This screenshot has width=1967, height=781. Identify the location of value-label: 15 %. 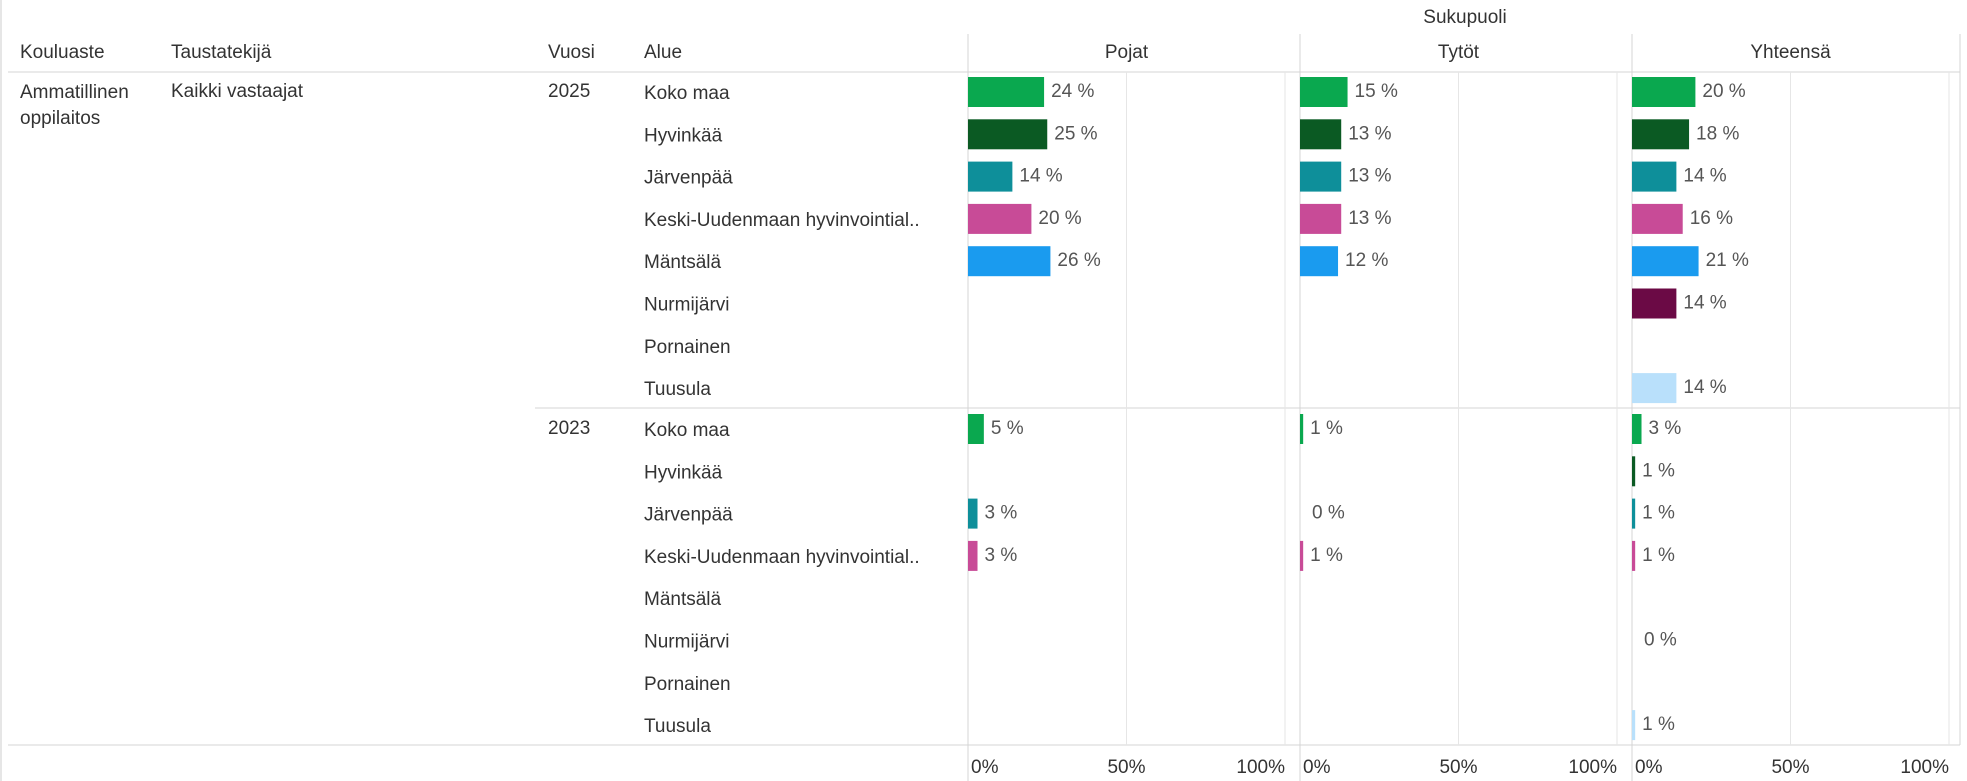
(1376, 91).